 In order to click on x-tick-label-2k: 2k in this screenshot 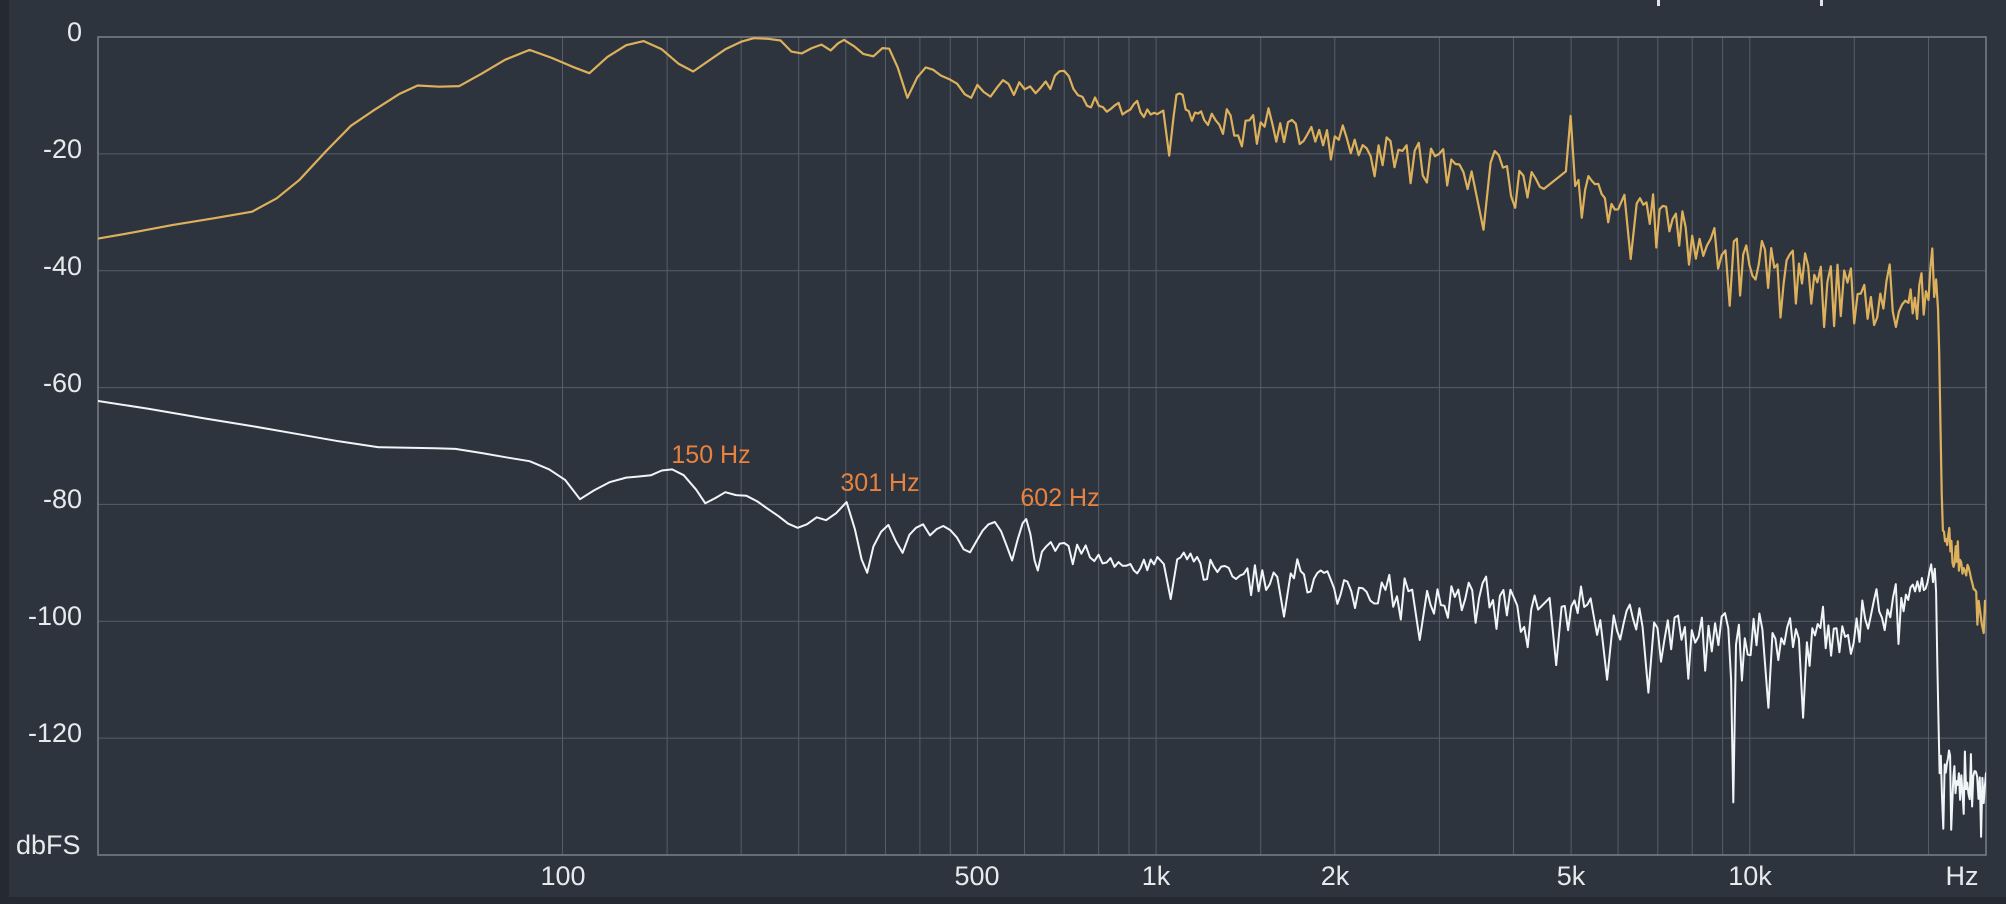, I will do `click(1335, 876)`.